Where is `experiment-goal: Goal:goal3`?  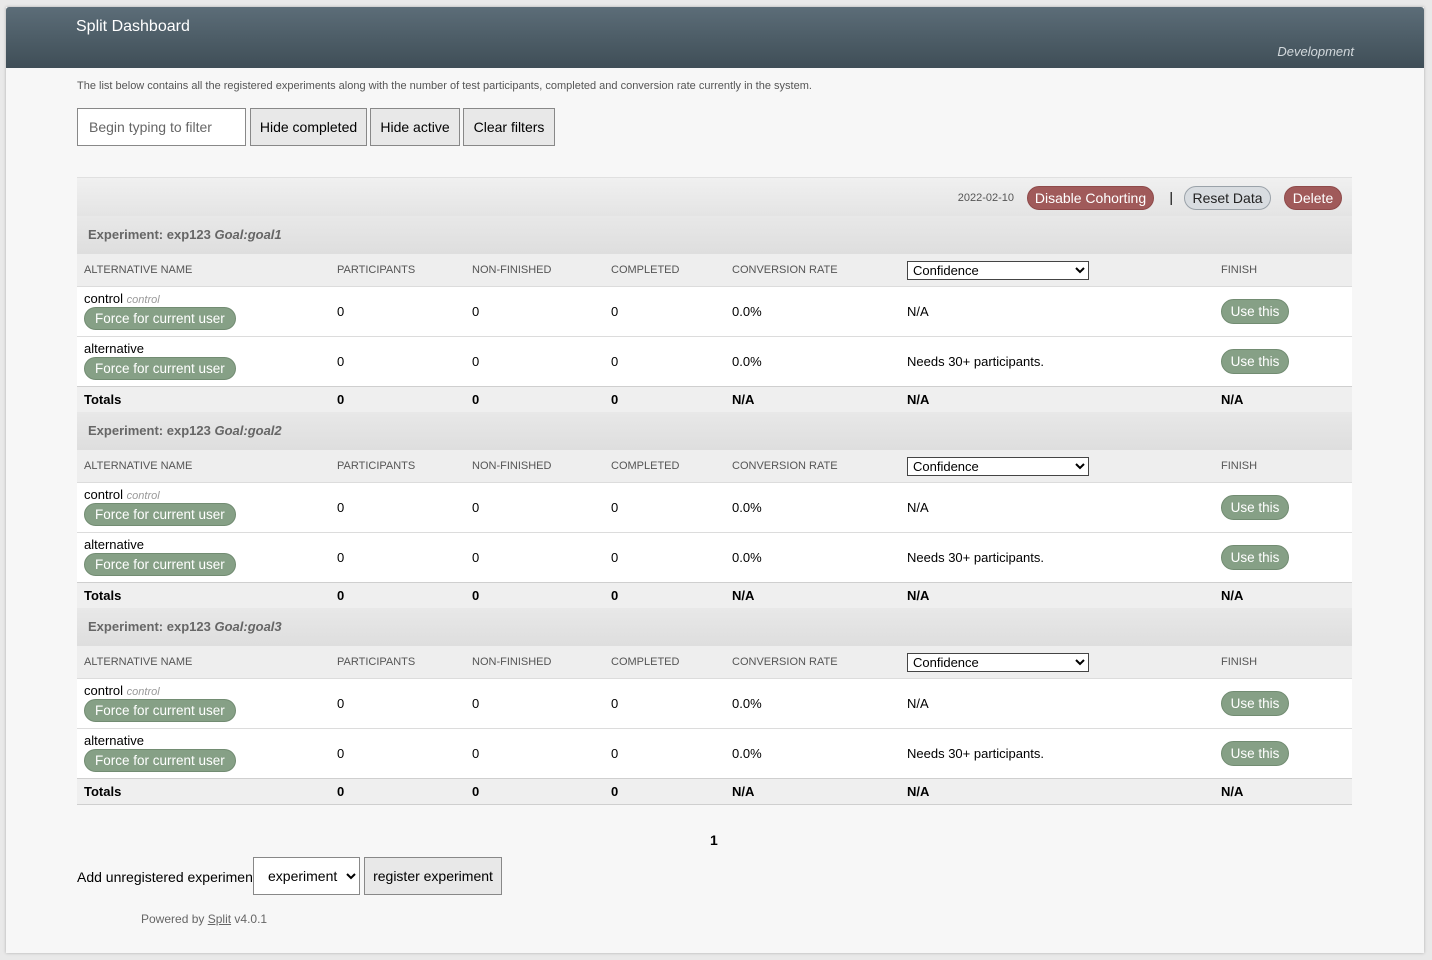
experiment-goal: Goal:goal3 is located at coordinates (248, 626).